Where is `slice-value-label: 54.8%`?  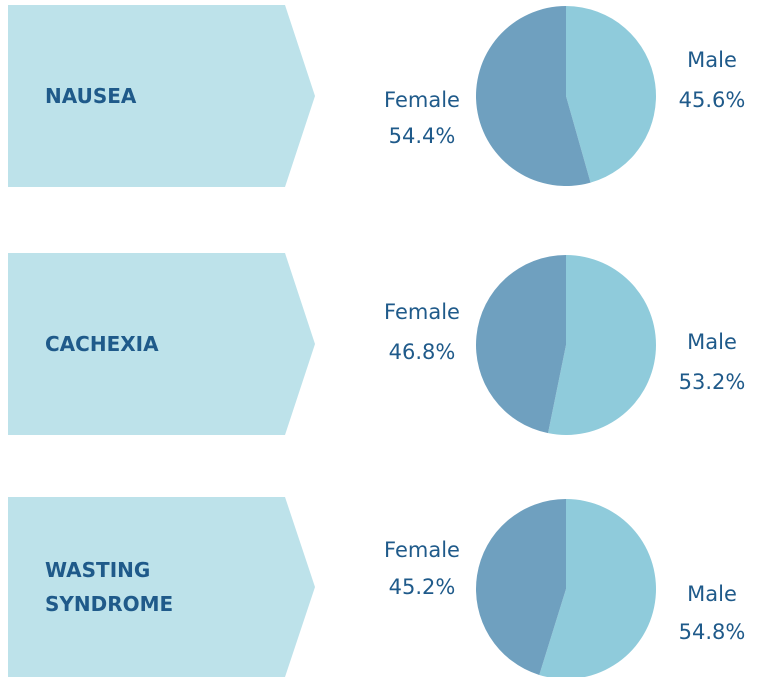
slice-value-label: 54.8% is located at coordinates (712, 632).